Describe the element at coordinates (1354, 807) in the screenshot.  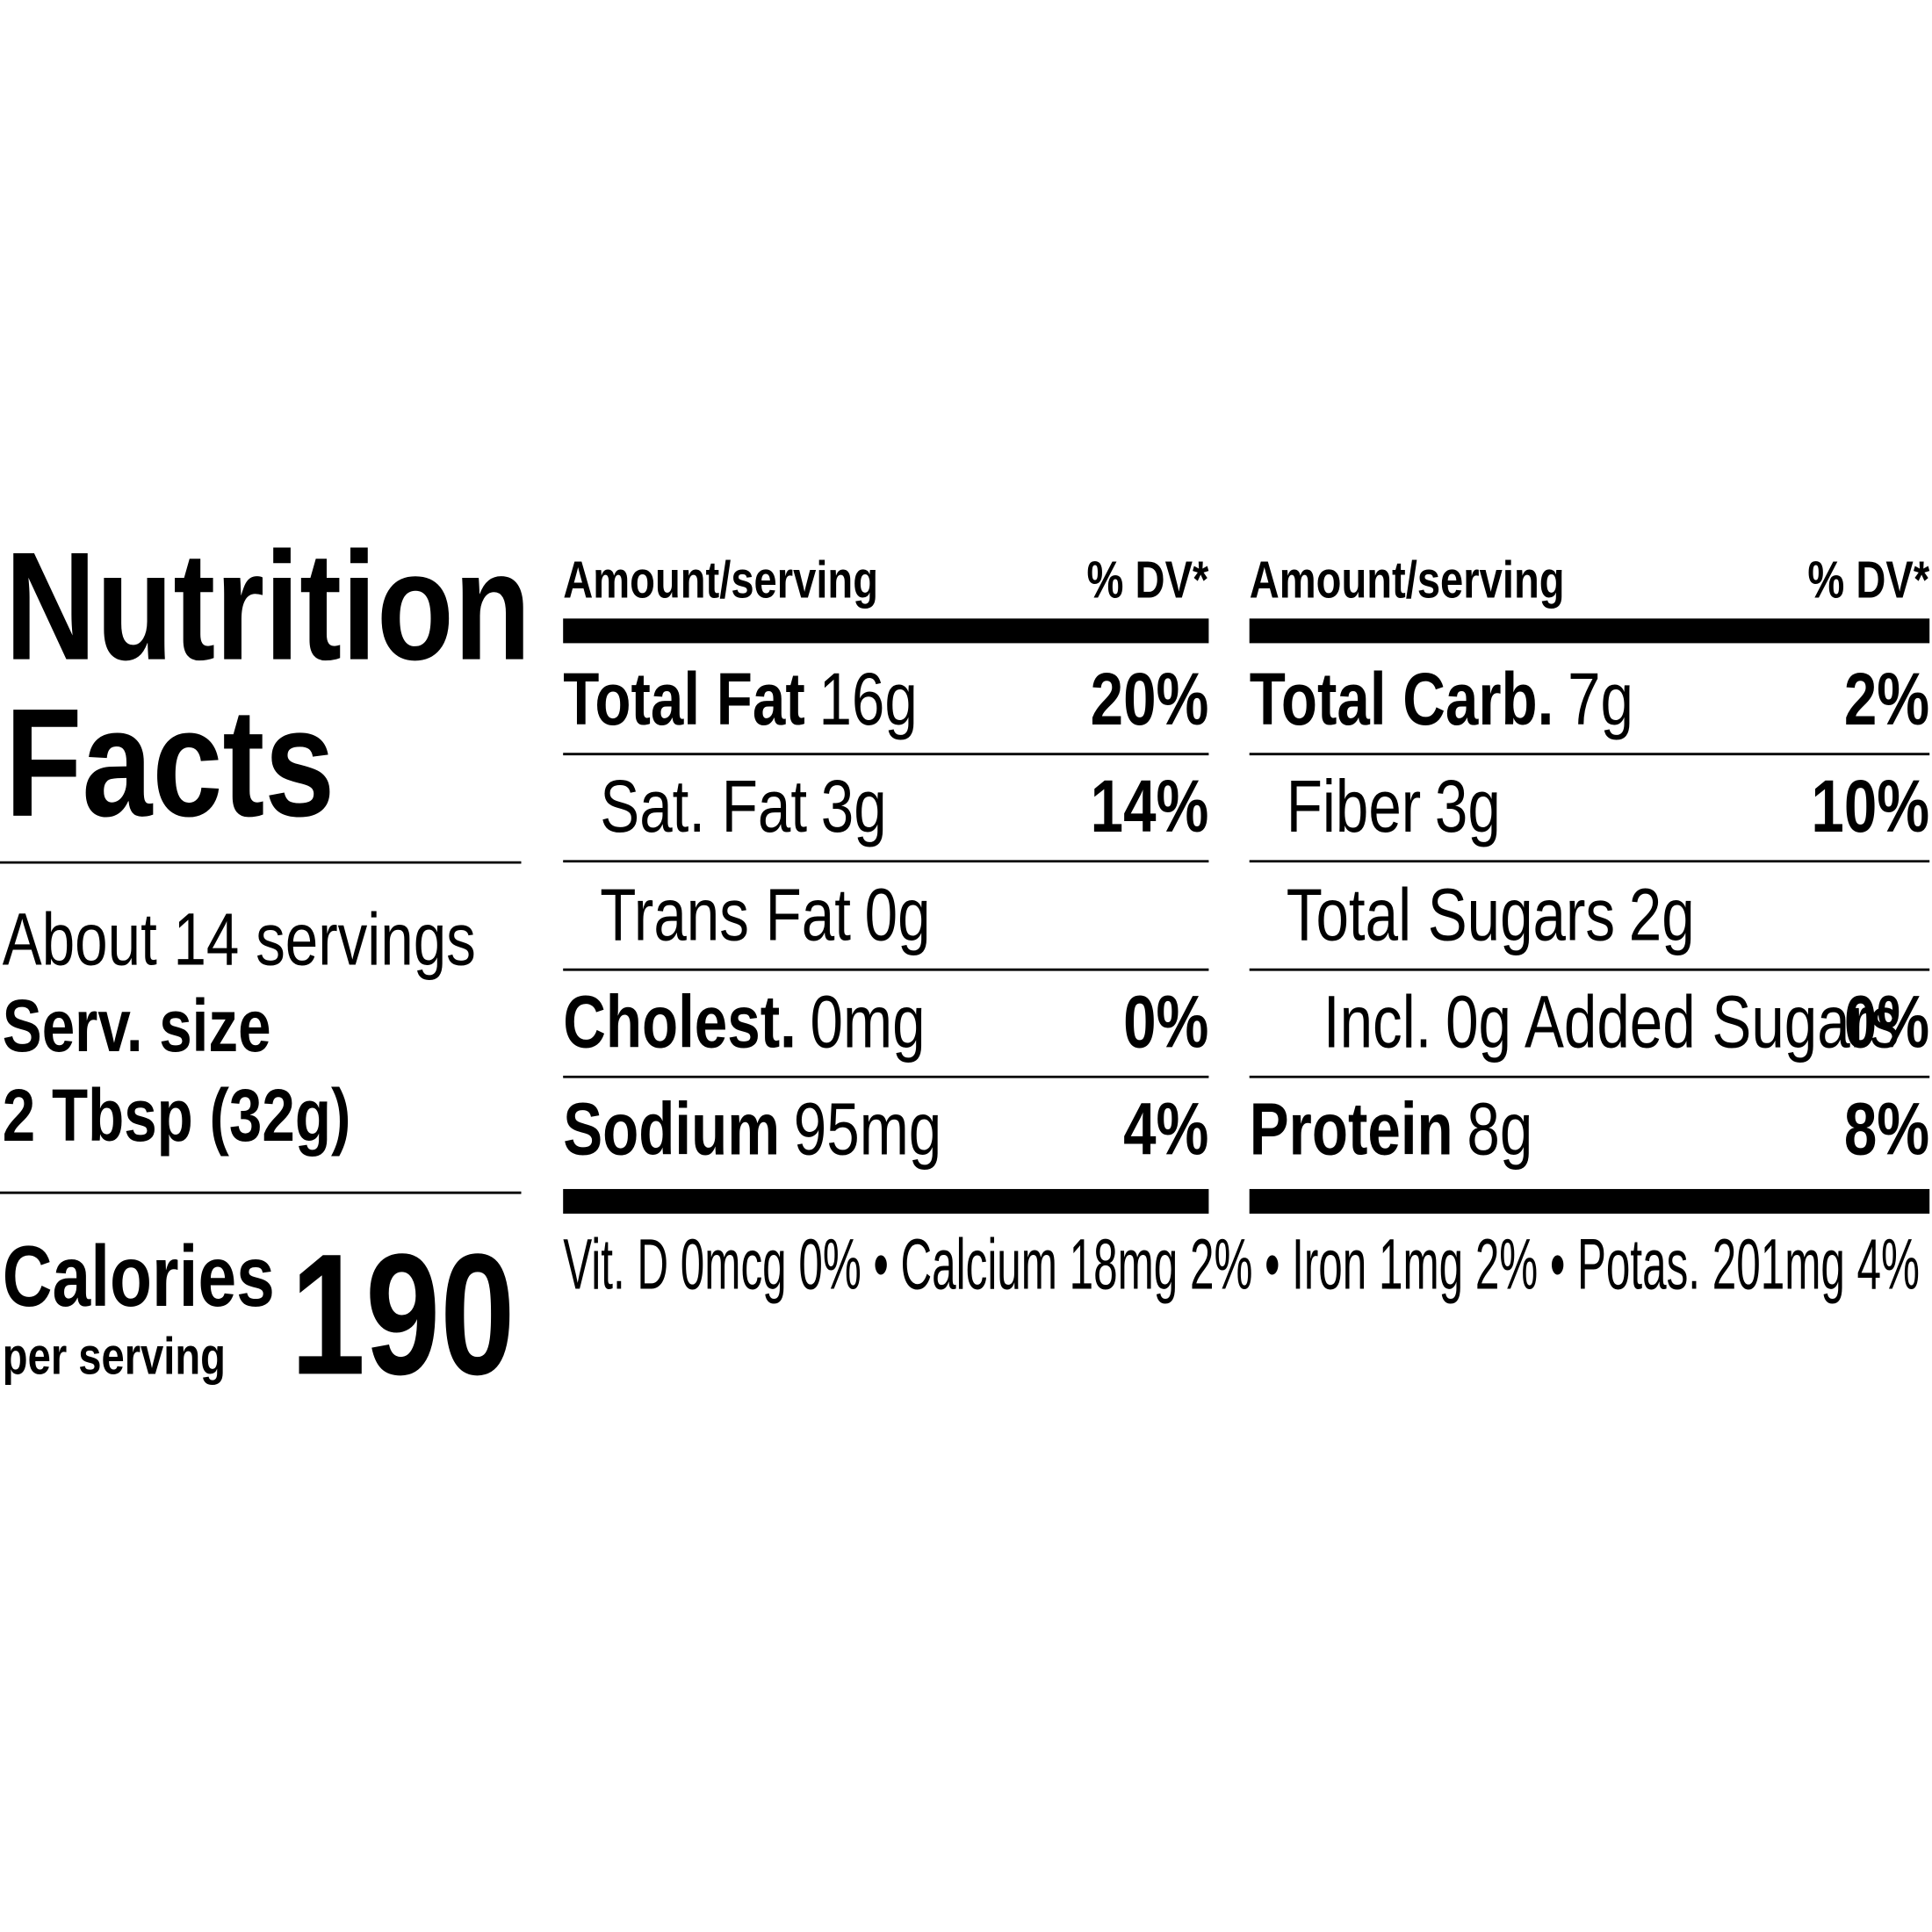
I see `nutrient-name: Fiber` at that location.